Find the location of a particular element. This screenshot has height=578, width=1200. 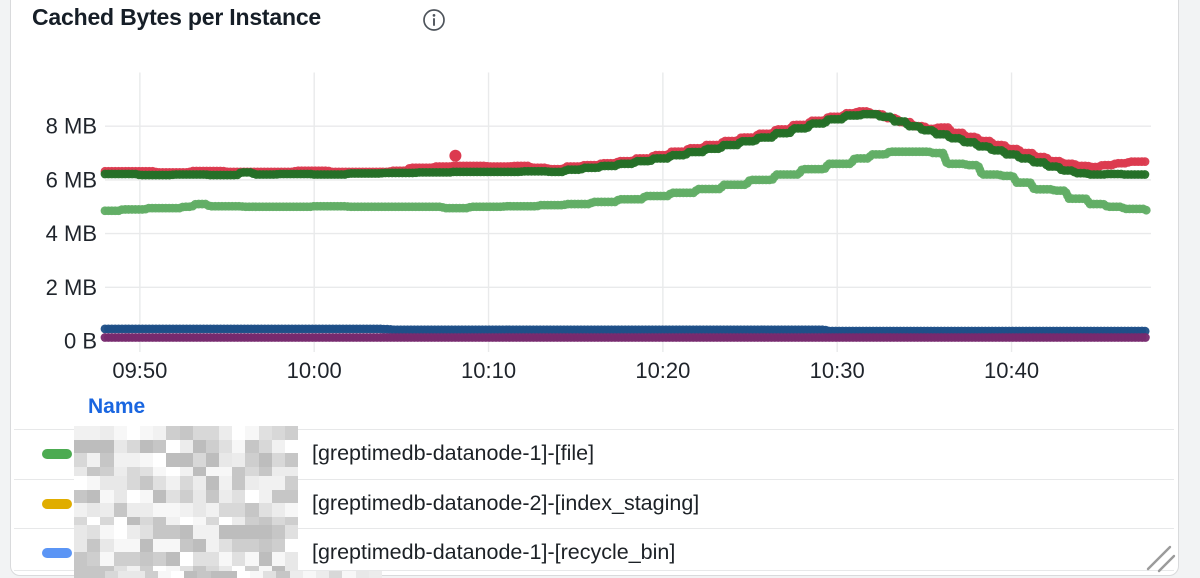

svg-text: 6 MB is located at coordinates (71, 179).